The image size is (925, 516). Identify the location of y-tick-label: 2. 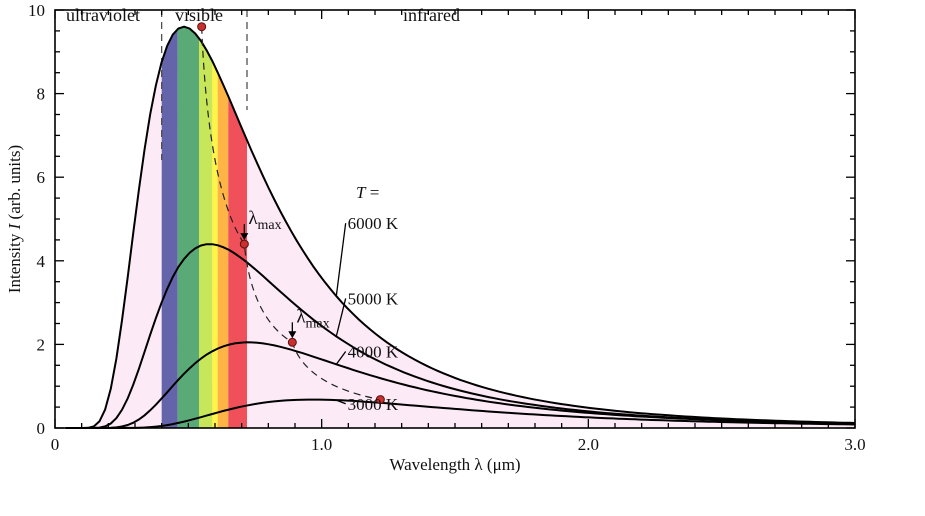
(41, 344).